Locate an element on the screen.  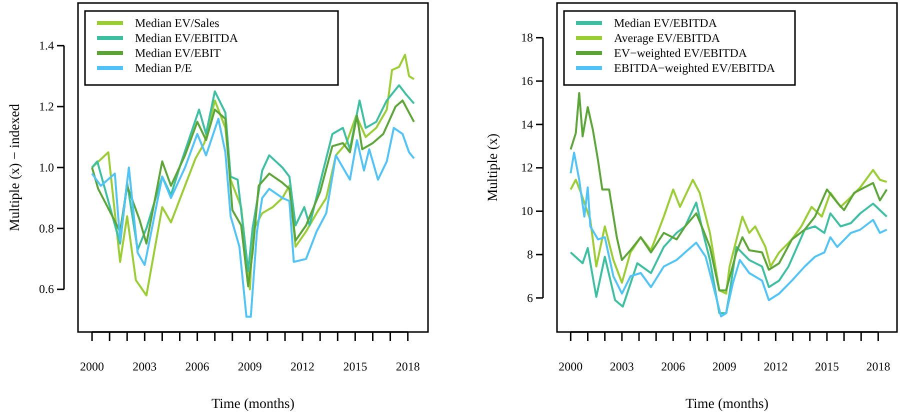
legend-label: Median EV/Sales is located at coordinates (177, 23).